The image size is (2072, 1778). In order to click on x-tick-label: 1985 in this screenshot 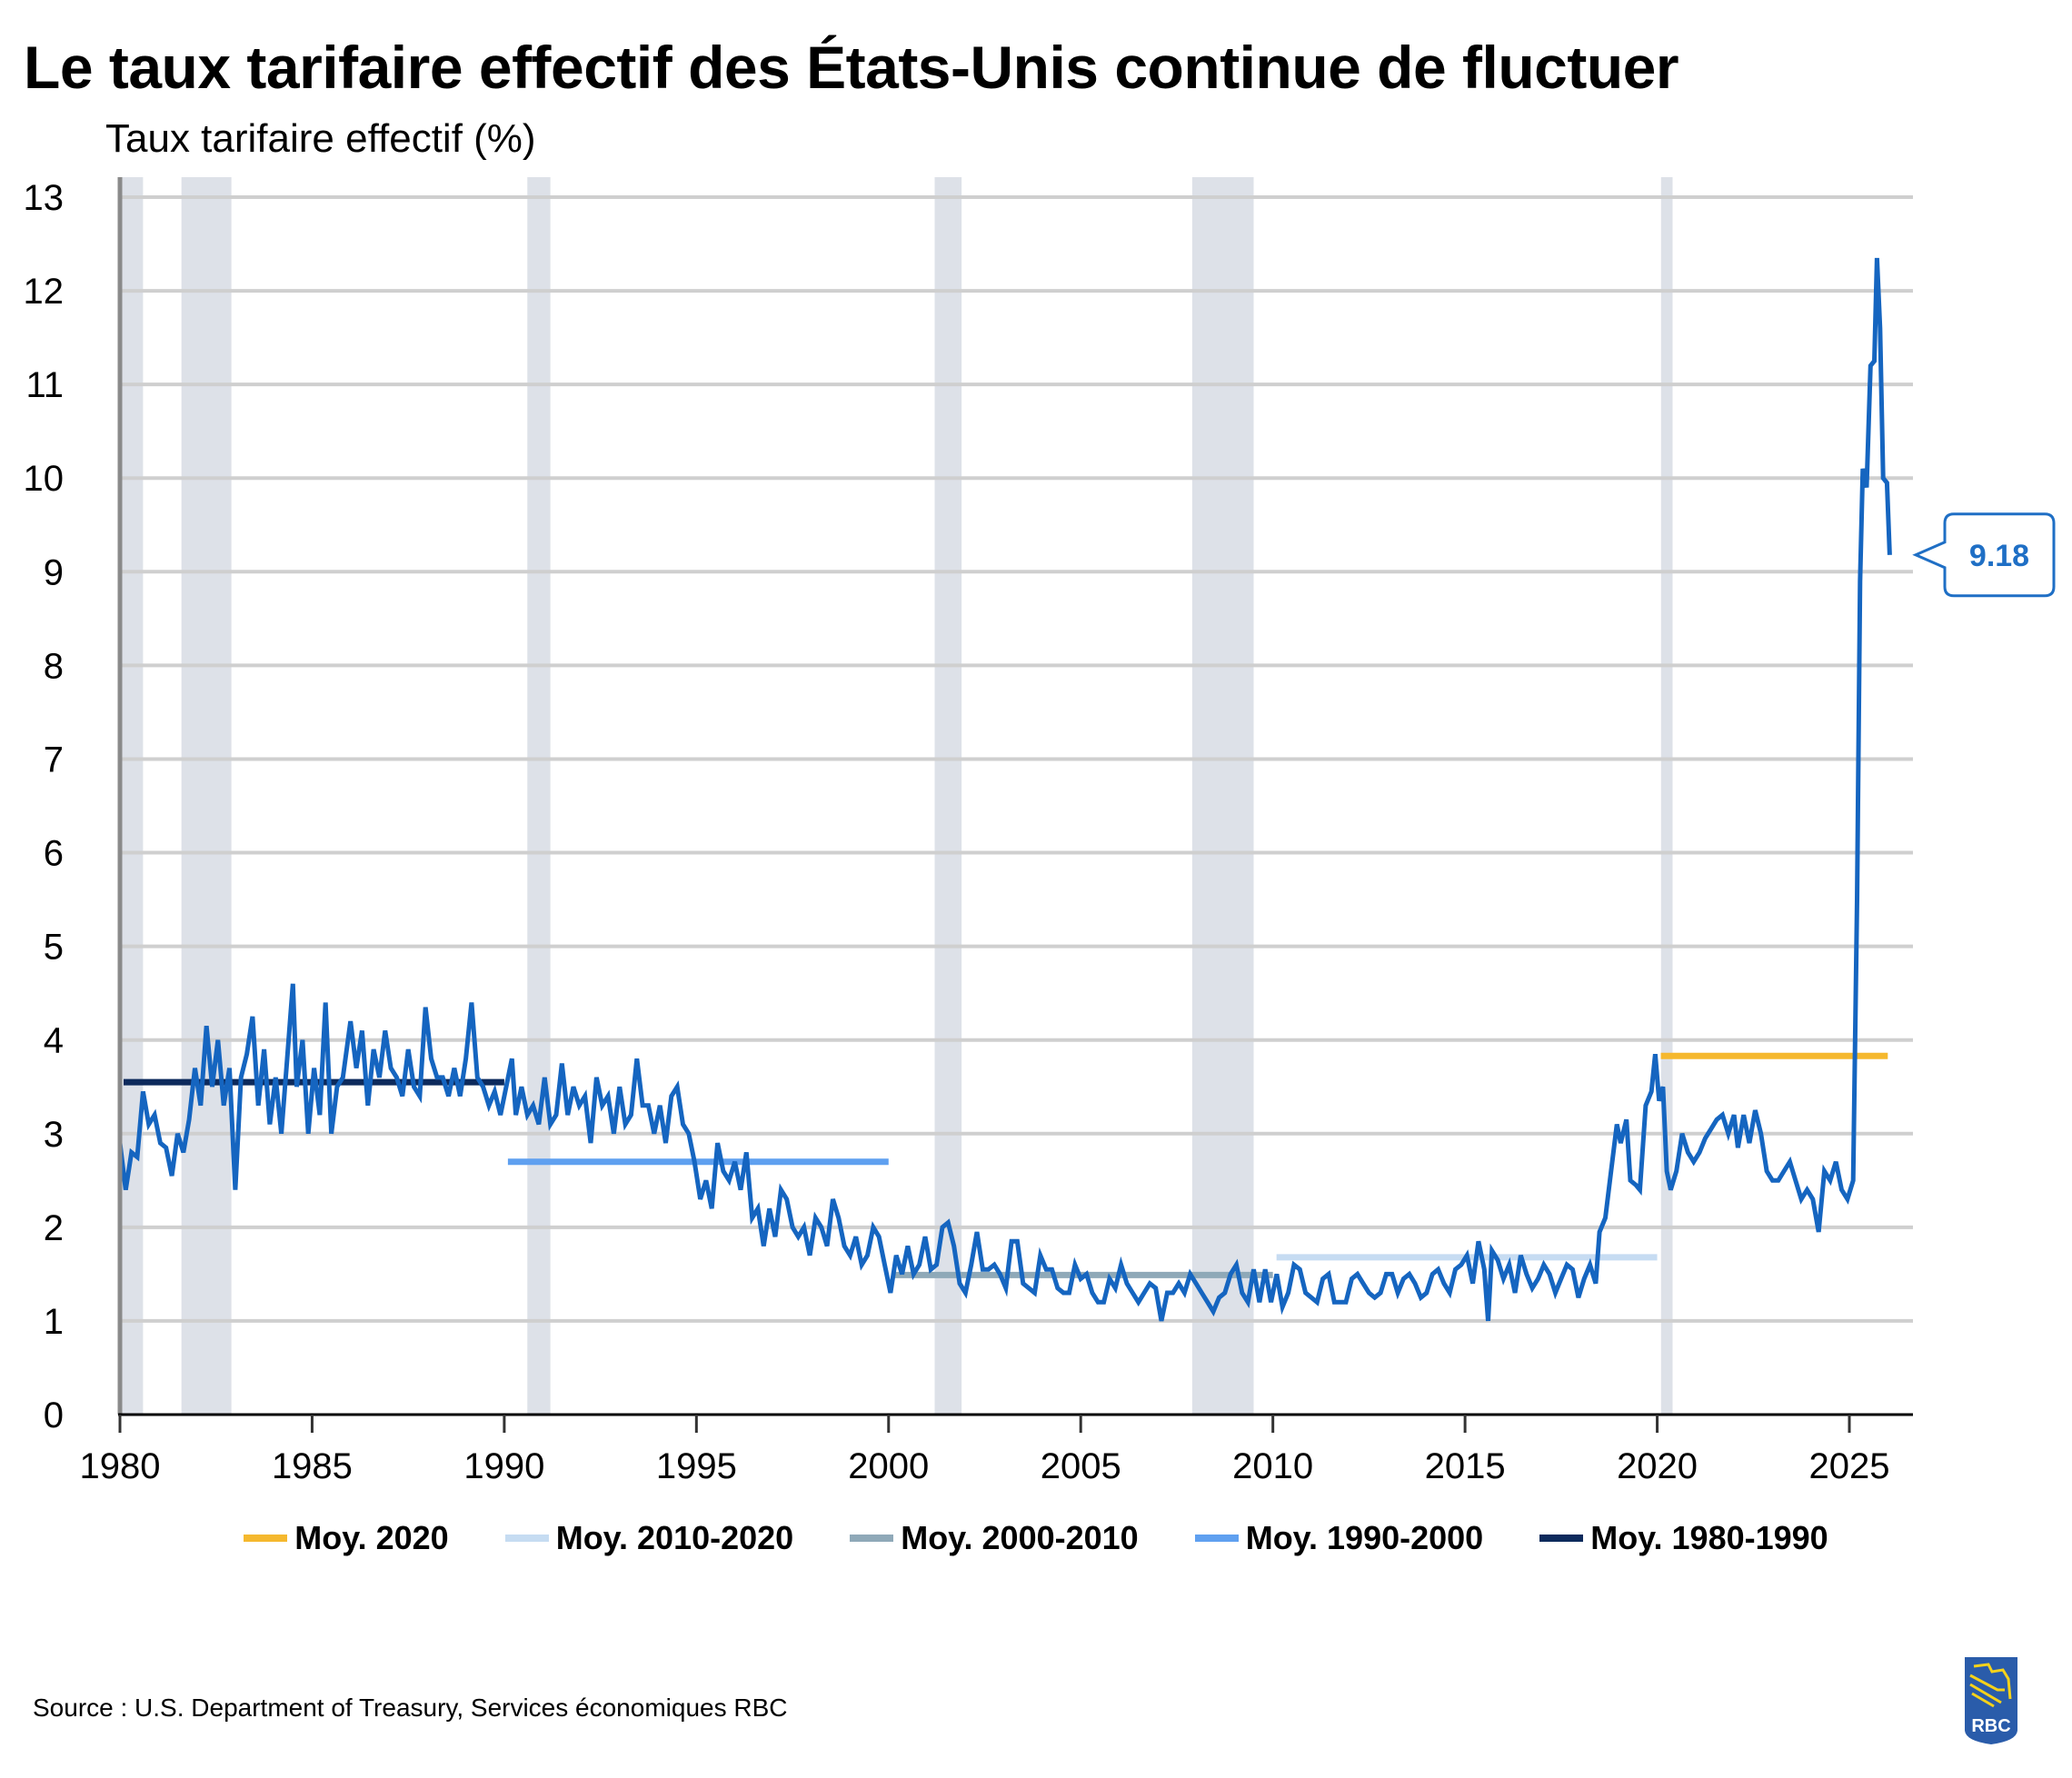, I will do `click(312, 1466)`.